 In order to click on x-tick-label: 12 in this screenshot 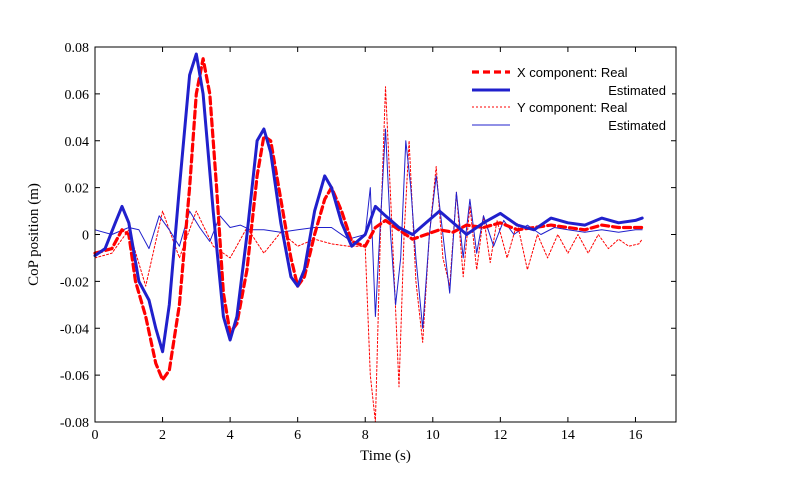, I will do `click(500, 435)`.